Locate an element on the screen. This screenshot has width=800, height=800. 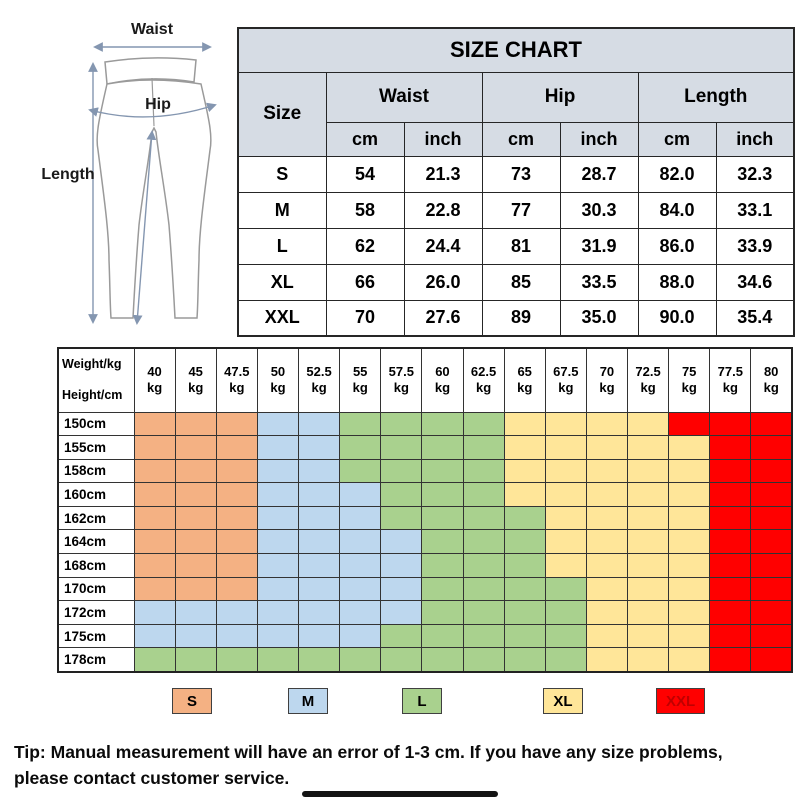
weight-axis-label: Weight/kg is located at coordinates (92, 363).